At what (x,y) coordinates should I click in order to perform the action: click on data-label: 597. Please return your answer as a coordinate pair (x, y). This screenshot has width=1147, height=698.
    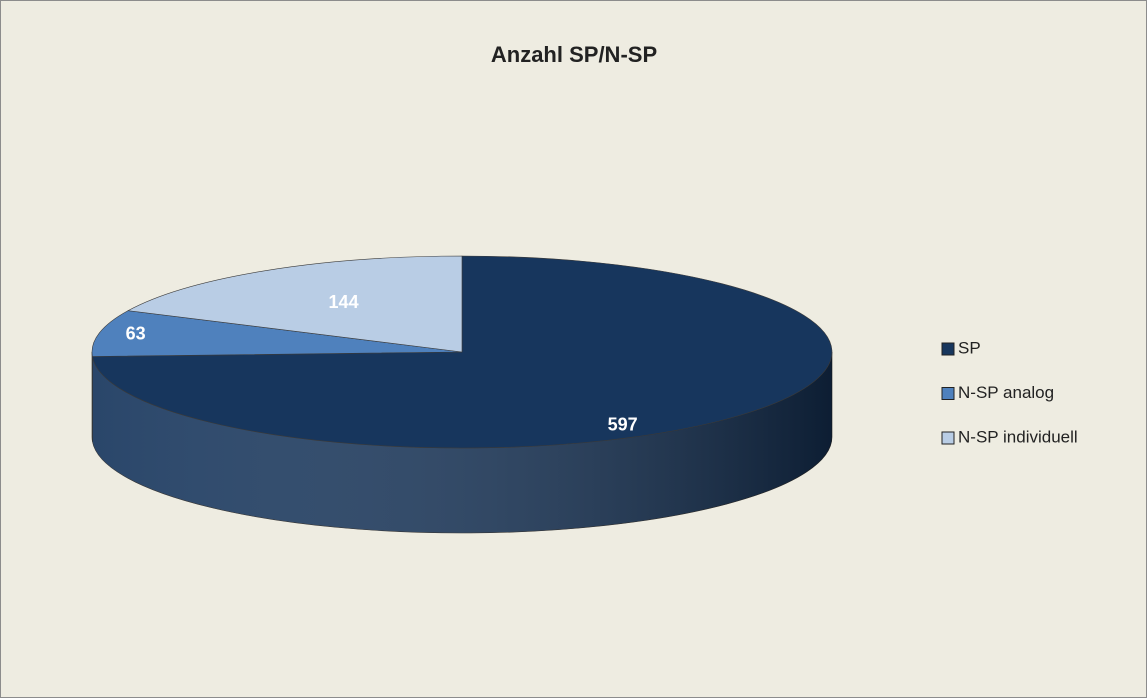
    Looking at the image, I should click on (623, 425).